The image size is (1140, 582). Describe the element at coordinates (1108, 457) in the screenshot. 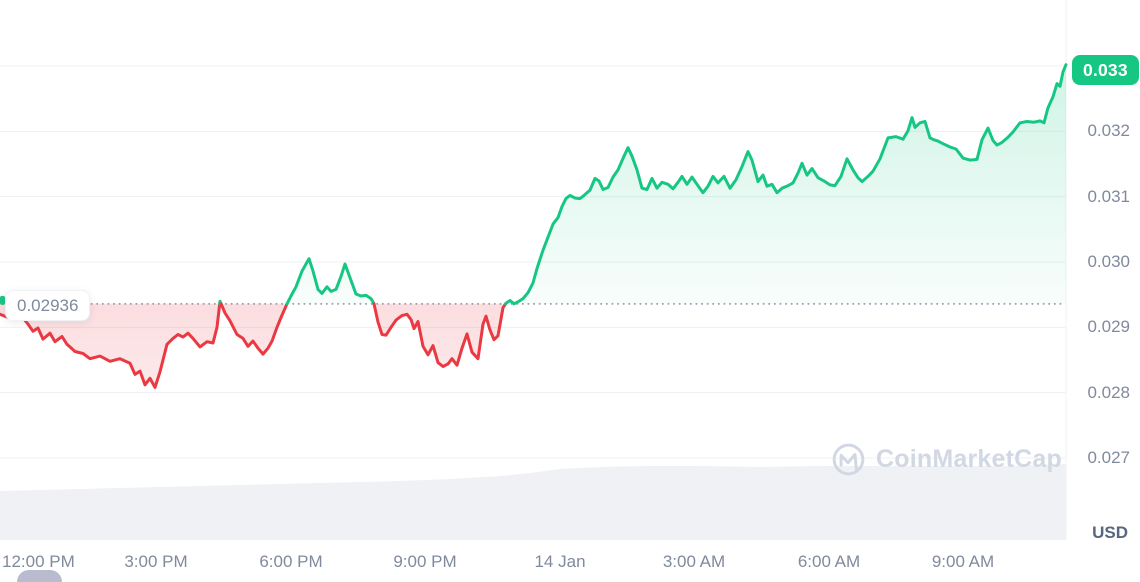

I see `y-axis-label: 0.027` at that location.